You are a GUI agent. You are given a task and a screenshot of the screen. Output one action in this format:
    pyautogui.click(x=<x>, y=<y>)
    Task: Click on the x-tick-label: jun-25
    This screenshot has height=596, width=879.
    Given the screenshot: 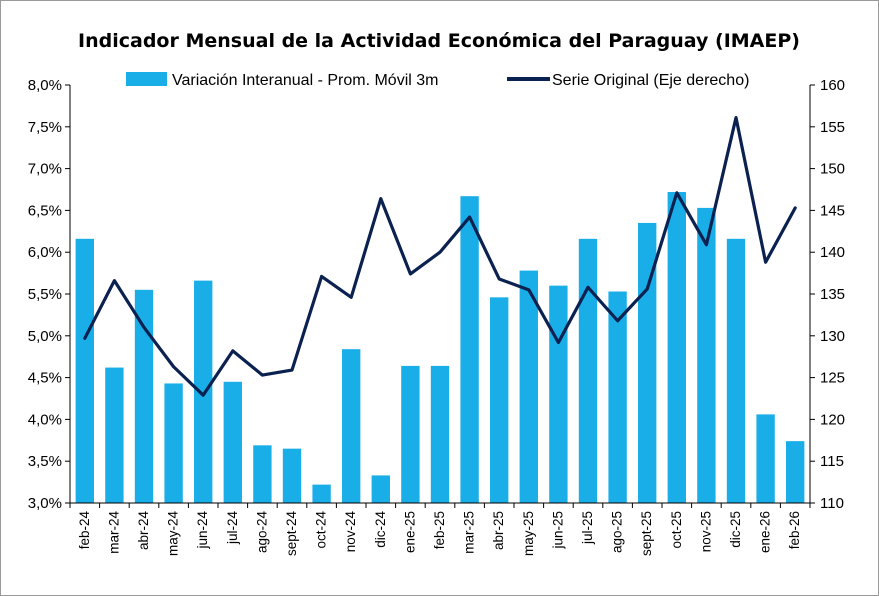 What is the action you would take?
    pyautogui.click(x=557, y=530)
    